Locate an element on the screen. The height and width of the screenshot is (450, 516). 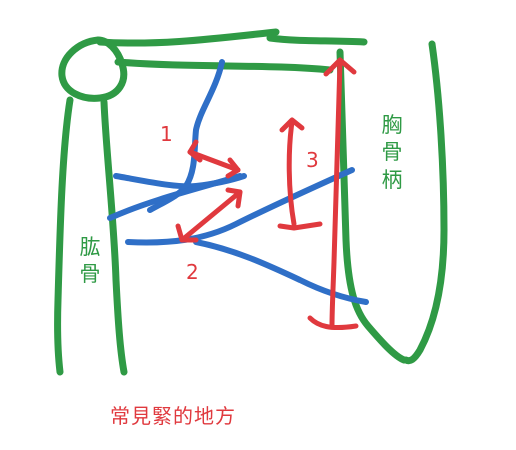
manubrium-right-edge is located at coordinates (425, 202).